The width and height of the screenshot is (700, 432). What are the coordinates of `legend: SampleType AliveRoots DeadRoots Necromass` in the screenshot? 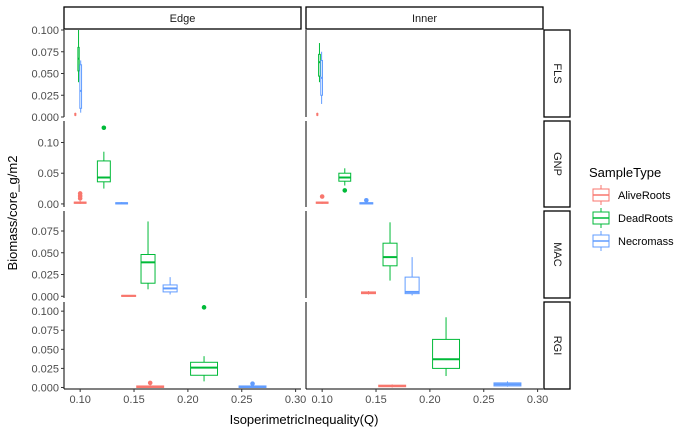 It's located at (631, 208).